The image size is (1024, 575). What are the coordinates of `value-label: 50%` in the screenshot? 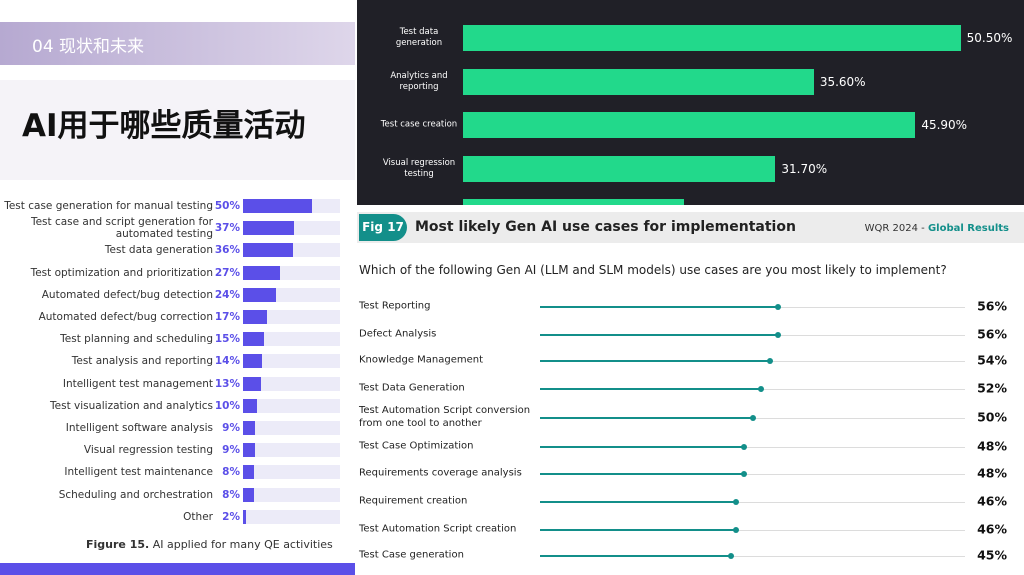 It's located at (227, 206).